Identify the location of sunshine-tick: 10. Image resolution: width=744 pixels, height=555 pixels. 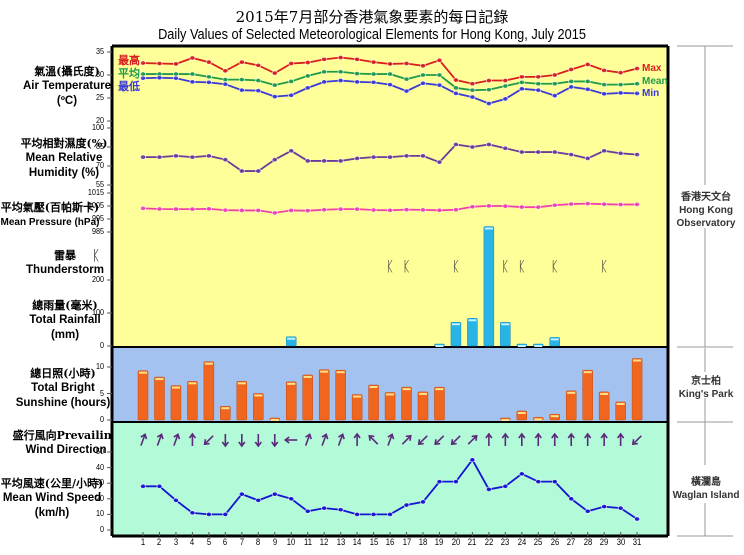
(99, 366).